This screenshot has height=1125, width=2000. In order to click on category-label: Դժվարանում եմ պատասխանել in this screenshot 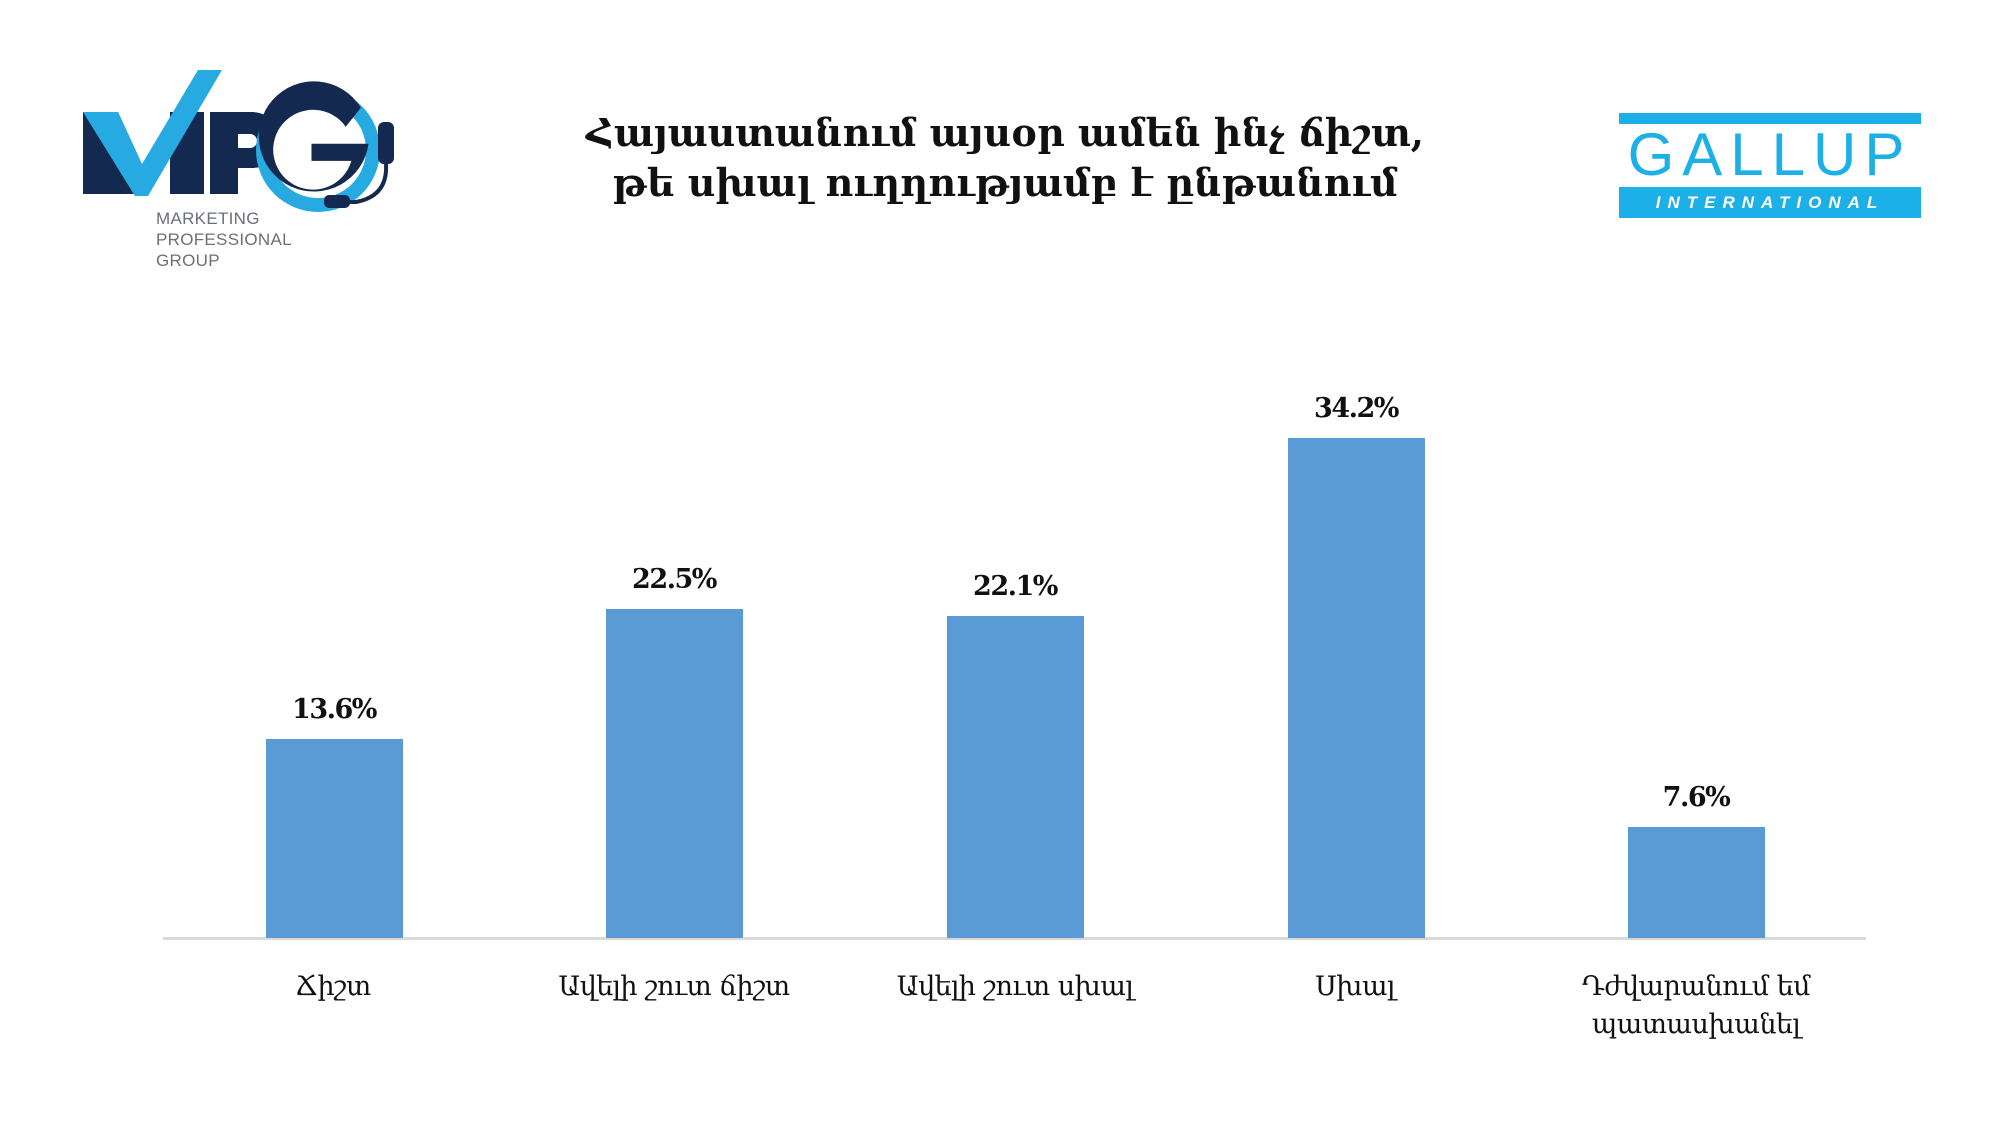, I will do `click(1696, 1006)`.